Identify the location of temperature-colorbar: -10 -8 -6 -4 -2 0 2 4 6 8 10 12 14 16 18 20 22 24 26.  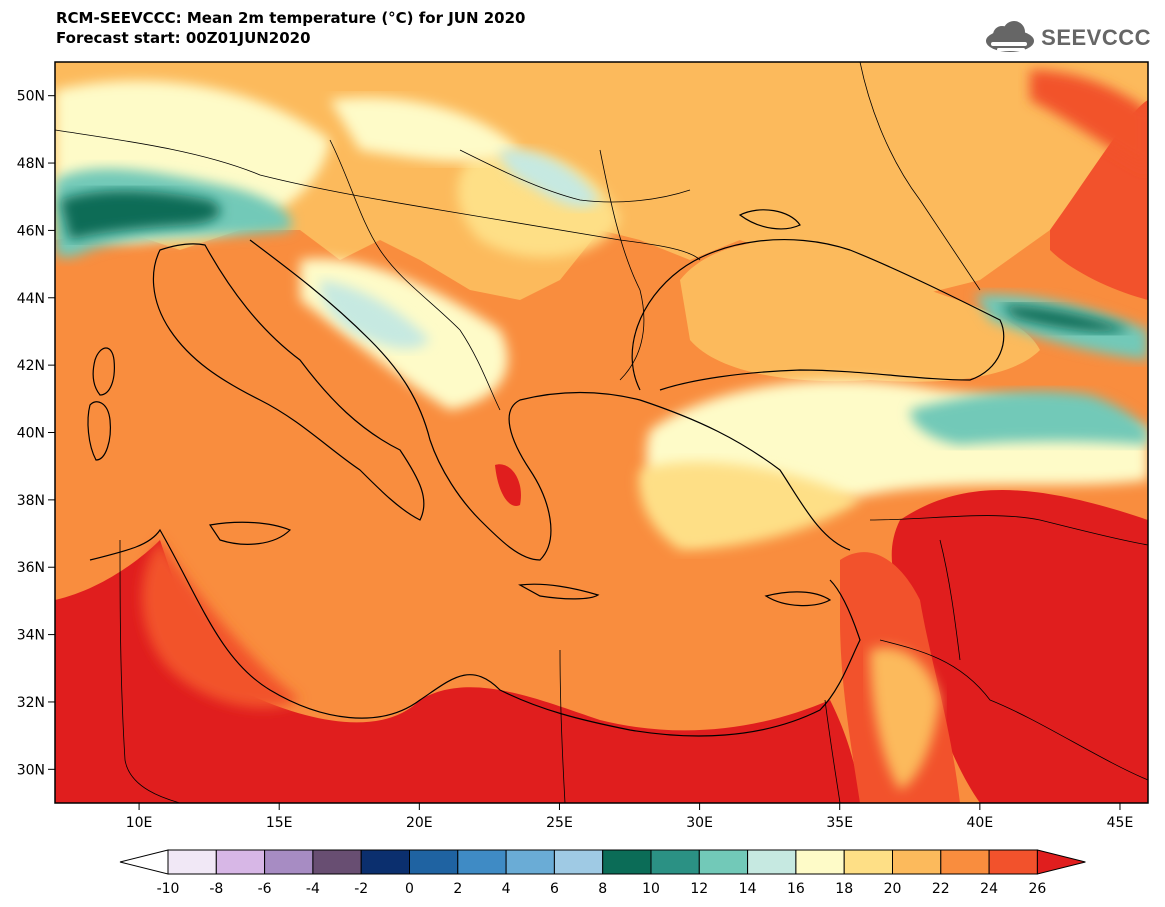
(602, 873).